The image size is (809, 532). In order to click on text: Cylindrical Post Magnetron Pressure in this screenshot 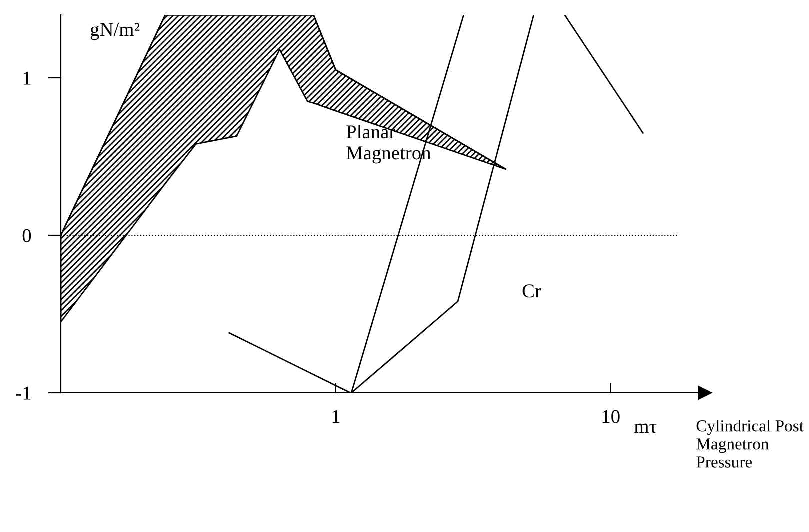, I will do `click(750, 444)`.